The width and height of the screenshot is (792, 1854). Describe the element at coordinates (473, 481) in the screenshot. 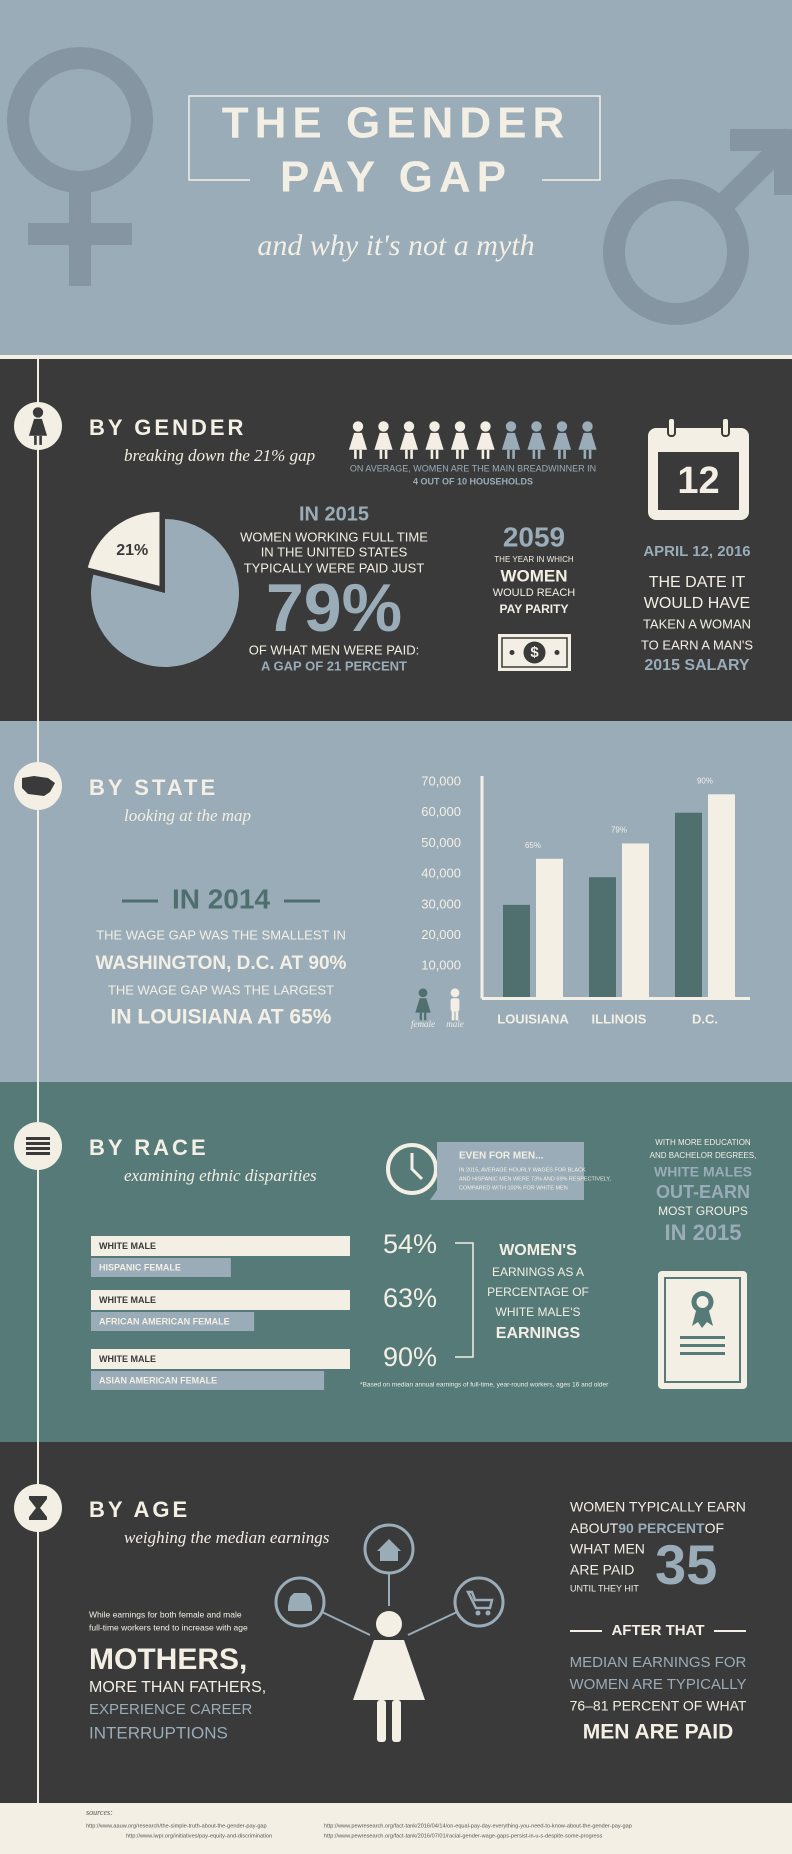

I see `text: 4 OUT OF 10 HOUSEHOLDS` at that location.